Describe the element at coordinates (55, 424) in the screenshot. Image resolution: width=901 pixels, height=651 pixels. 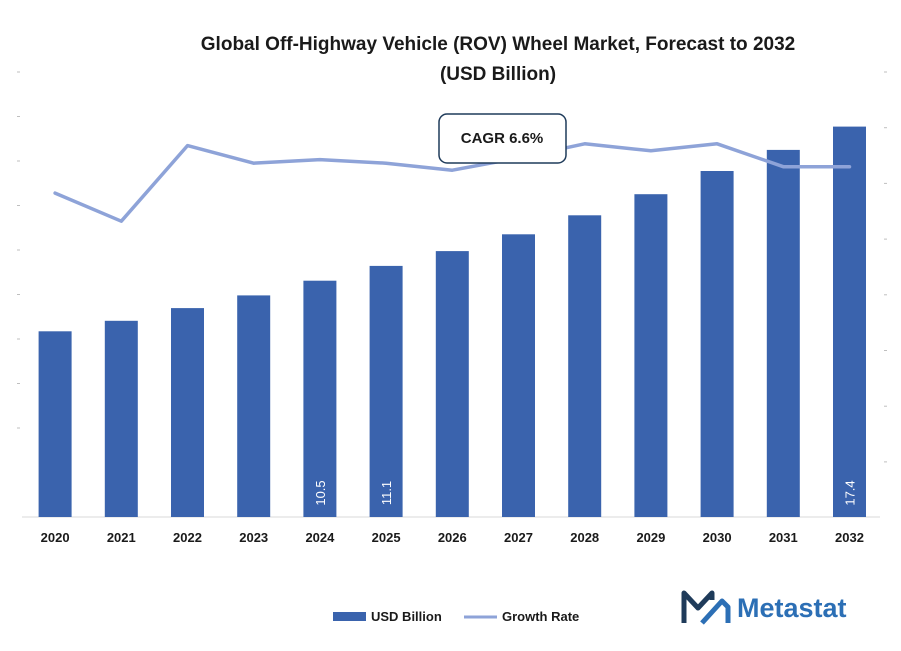
I see `bar-2020` at that location.